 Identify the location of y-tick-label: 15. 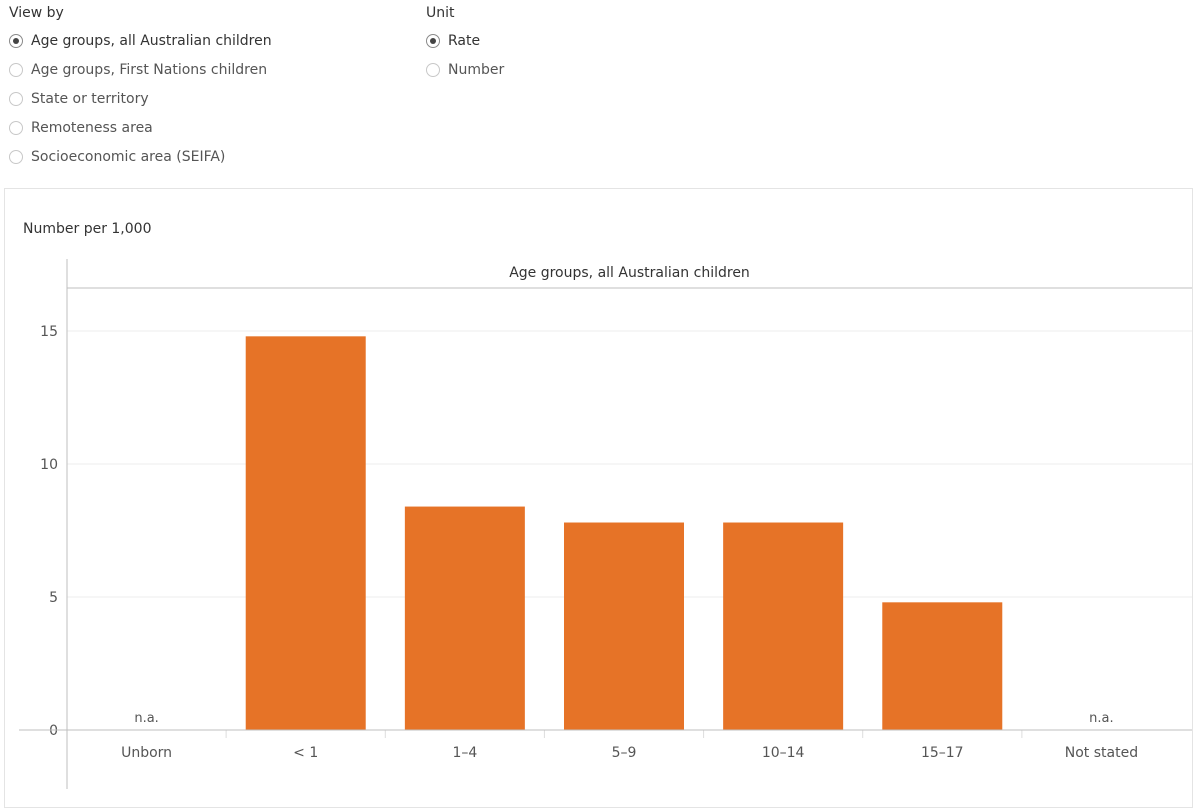
(49, 332).